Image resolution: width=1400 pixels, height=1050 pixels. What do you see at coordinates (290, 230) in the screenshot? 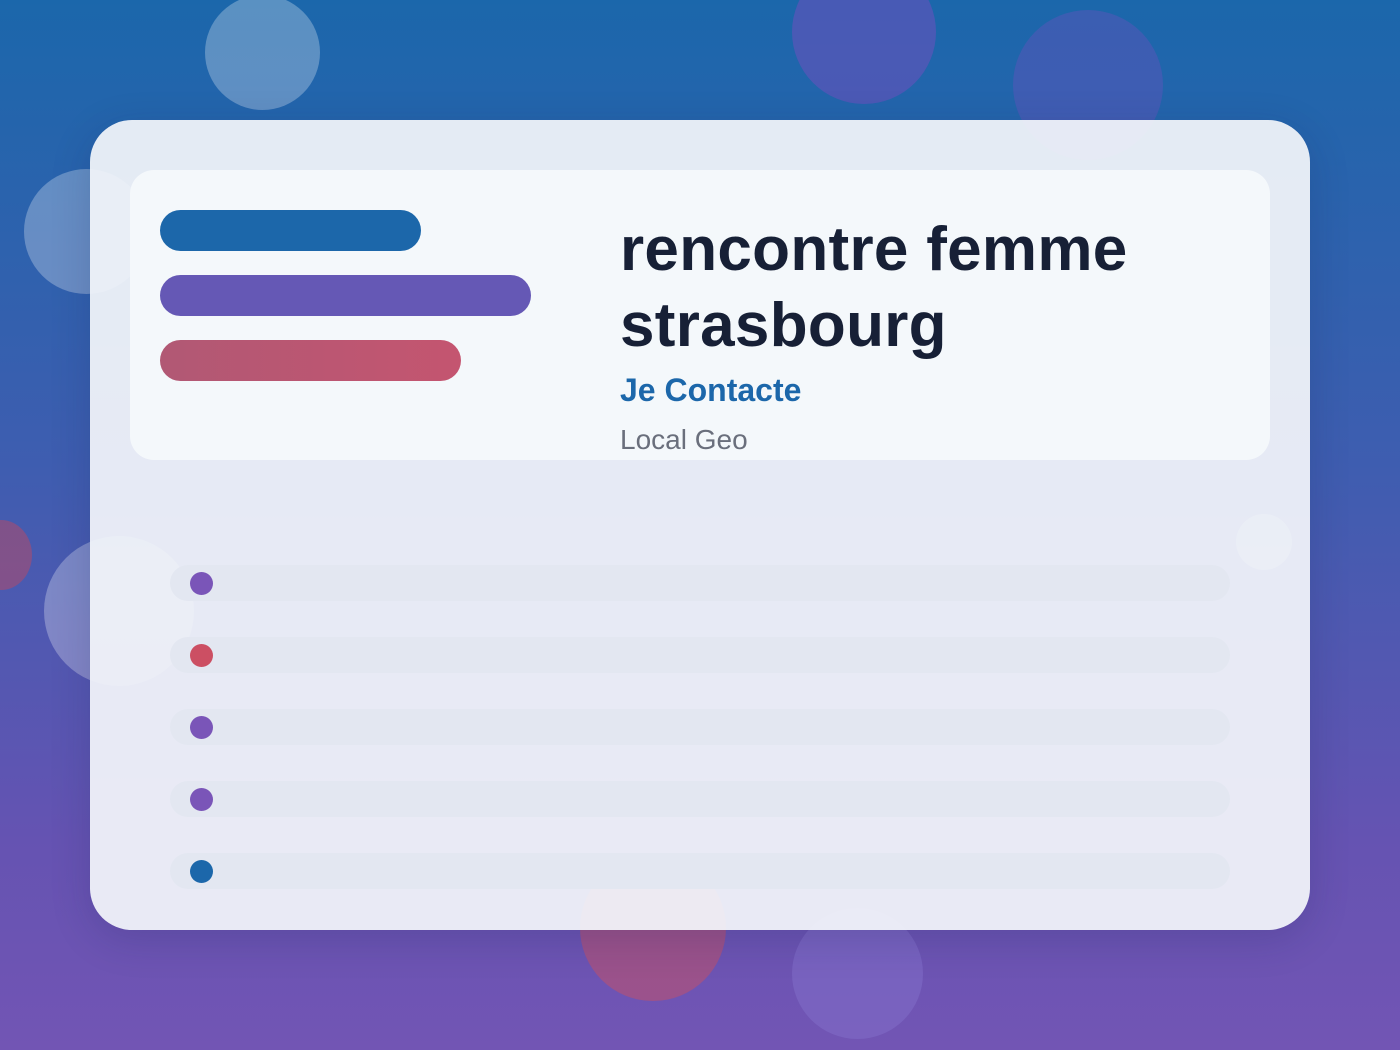
I see `placeholder-bar-blue` at bounding box center [290, 230].